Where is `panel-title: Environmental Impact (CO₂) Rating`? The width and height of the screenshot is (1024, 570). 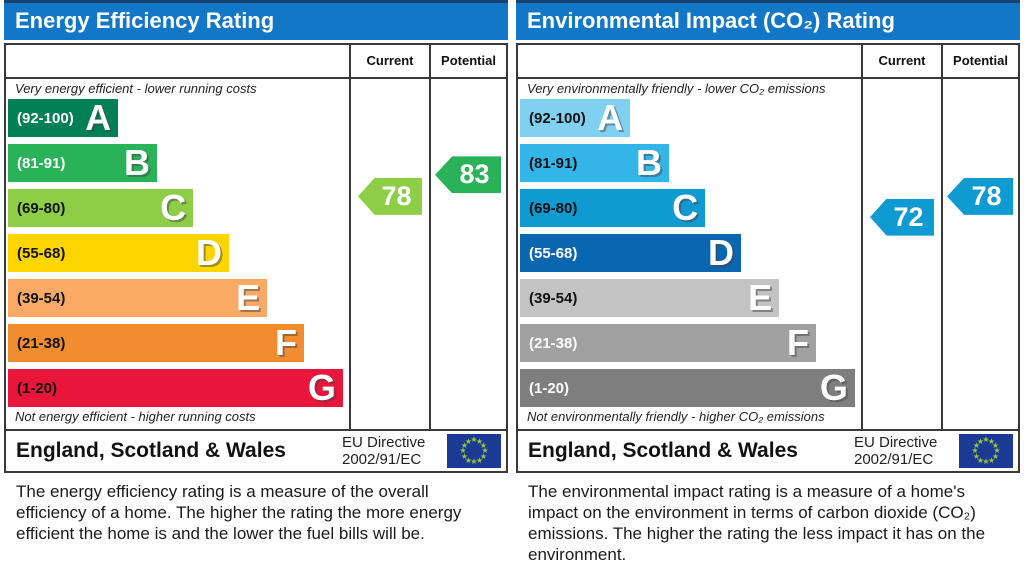 panel-title: Environmental Impact (CO₂) Rating is located at coordinates (711, 20).